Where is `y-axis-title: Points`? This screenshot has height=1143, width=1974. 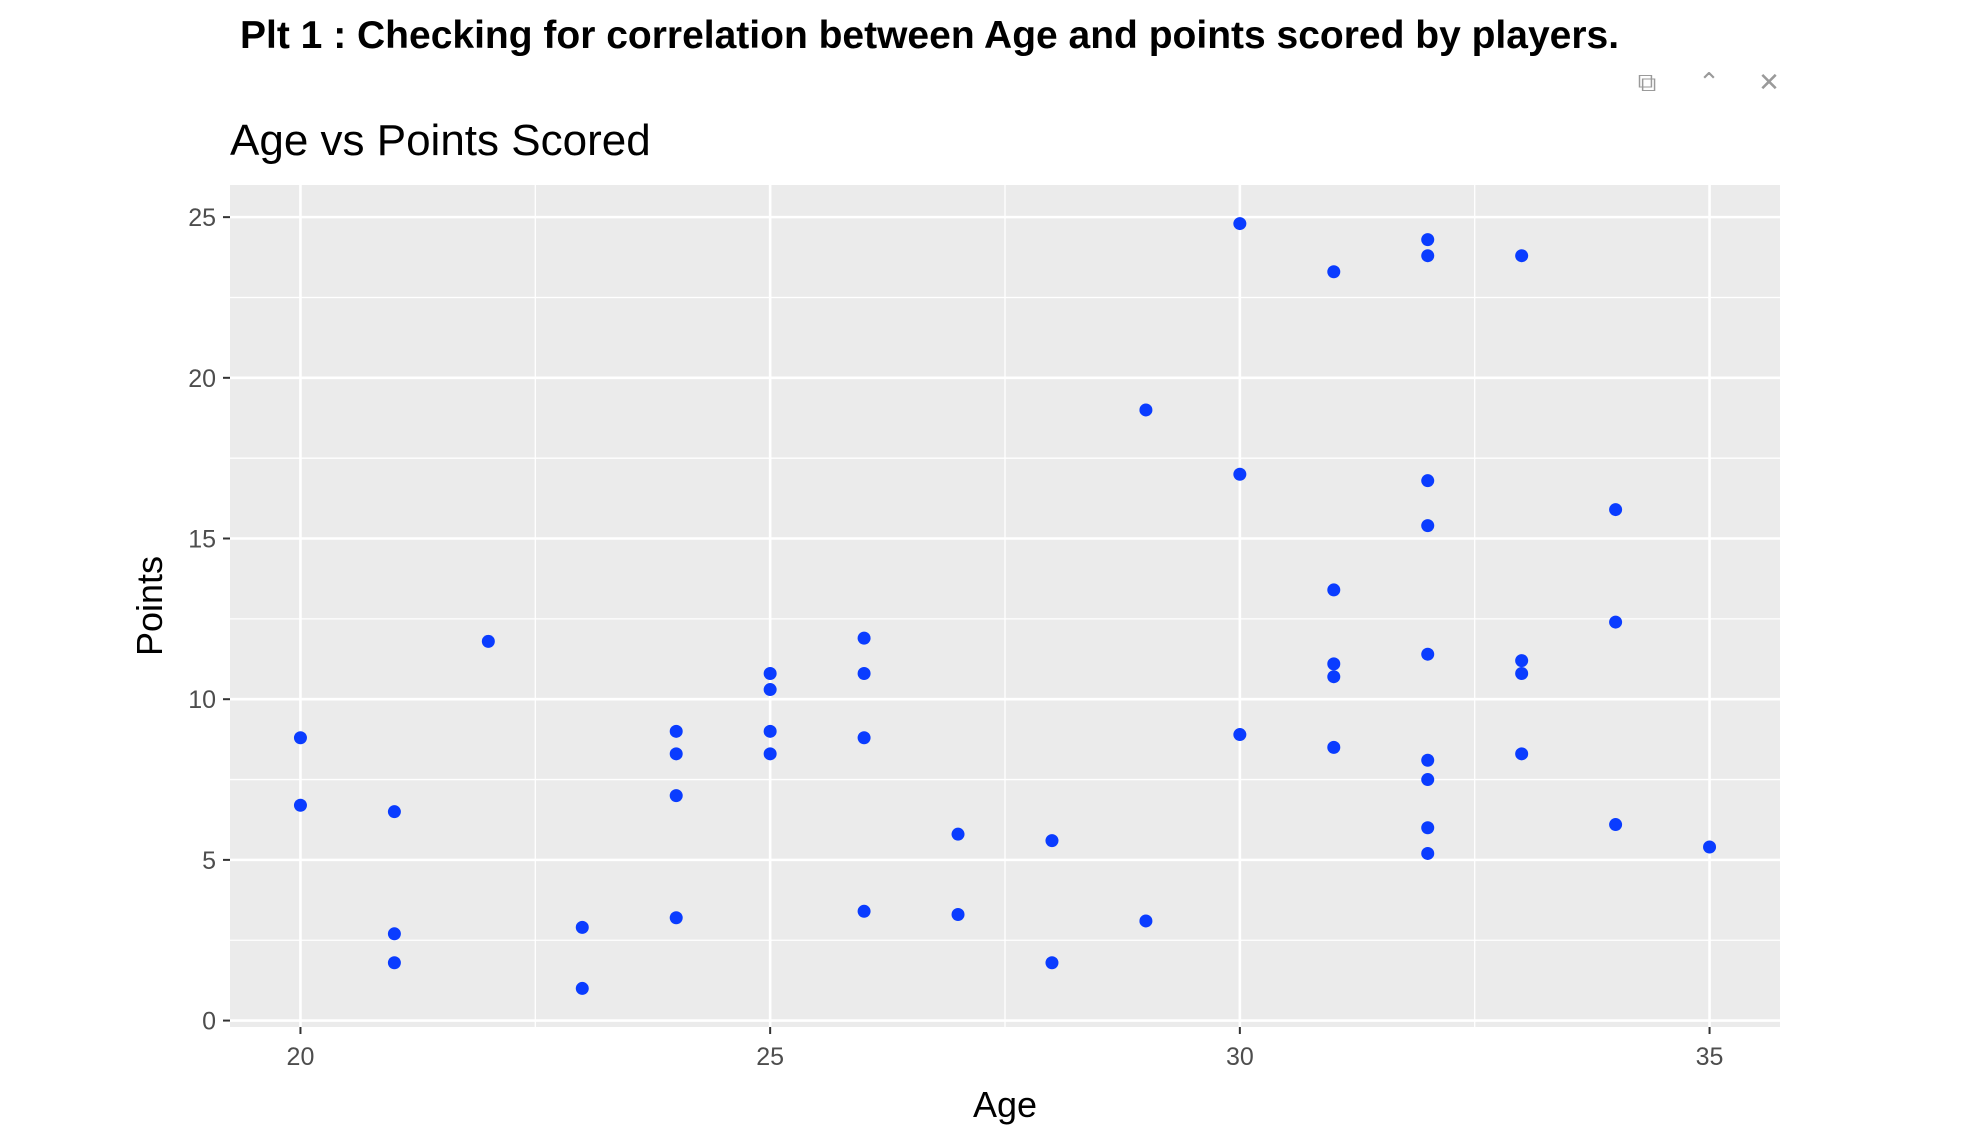
y-axis-title: Points is located at coordinates (149, 606).